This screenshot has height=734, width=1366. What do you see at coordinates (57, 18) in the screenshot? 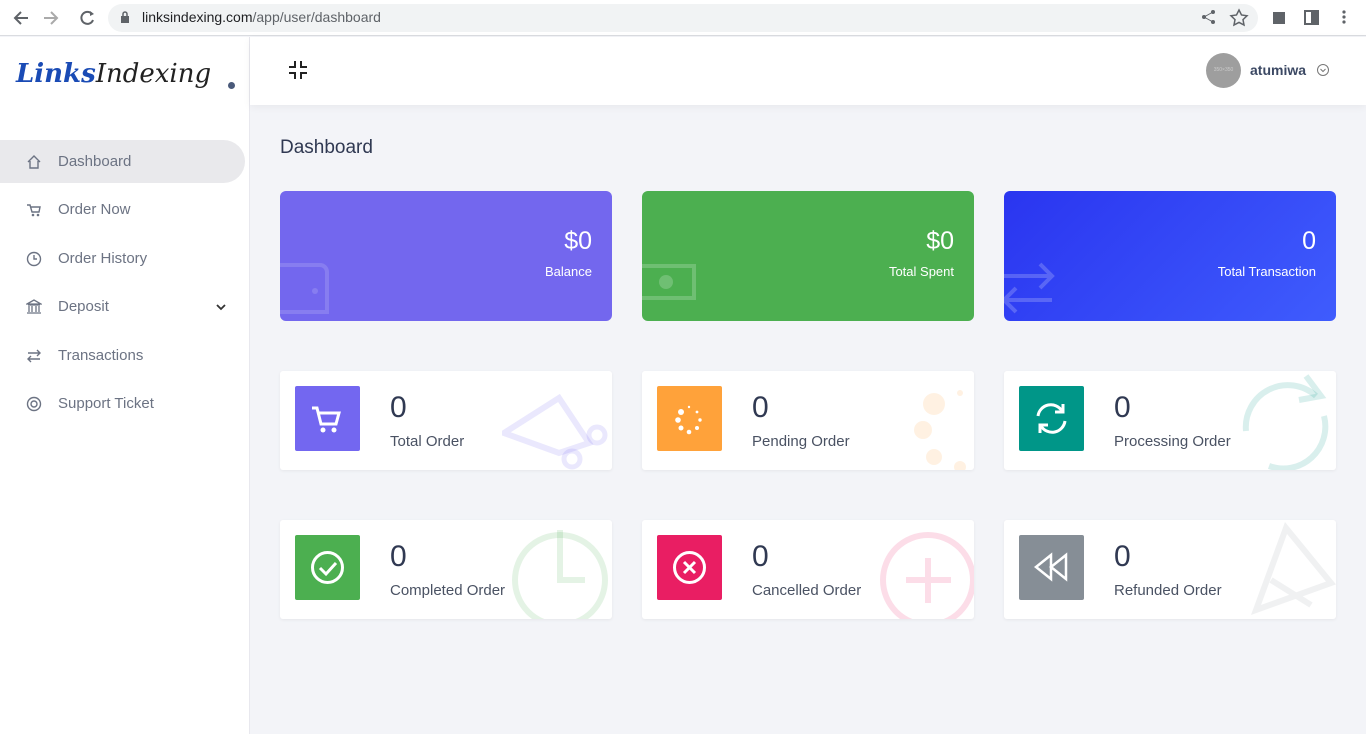
I see `nav-buttons` at bounding box center [57, 18].